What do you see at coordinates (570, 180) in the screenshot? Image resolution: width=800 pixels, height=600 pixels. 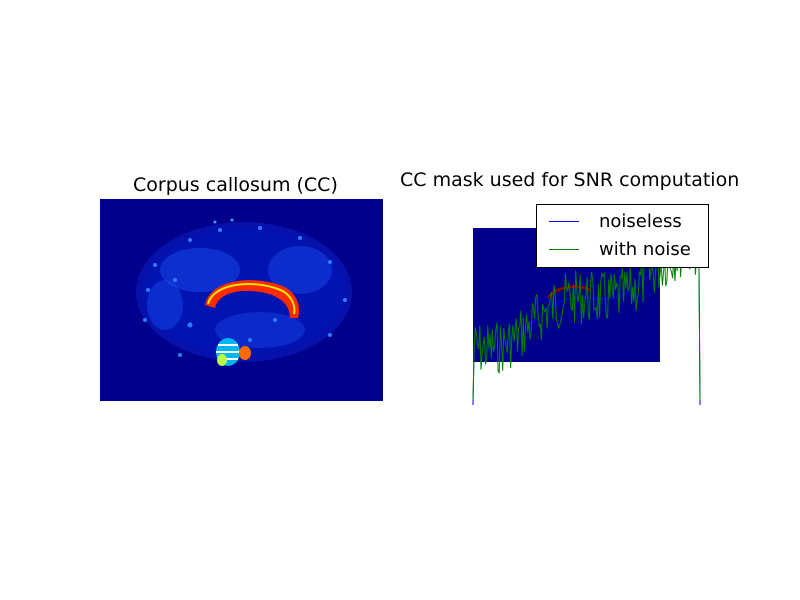 I see `right-chart-title: CC mask used for SNR computation` at bounding box center [570, 180].